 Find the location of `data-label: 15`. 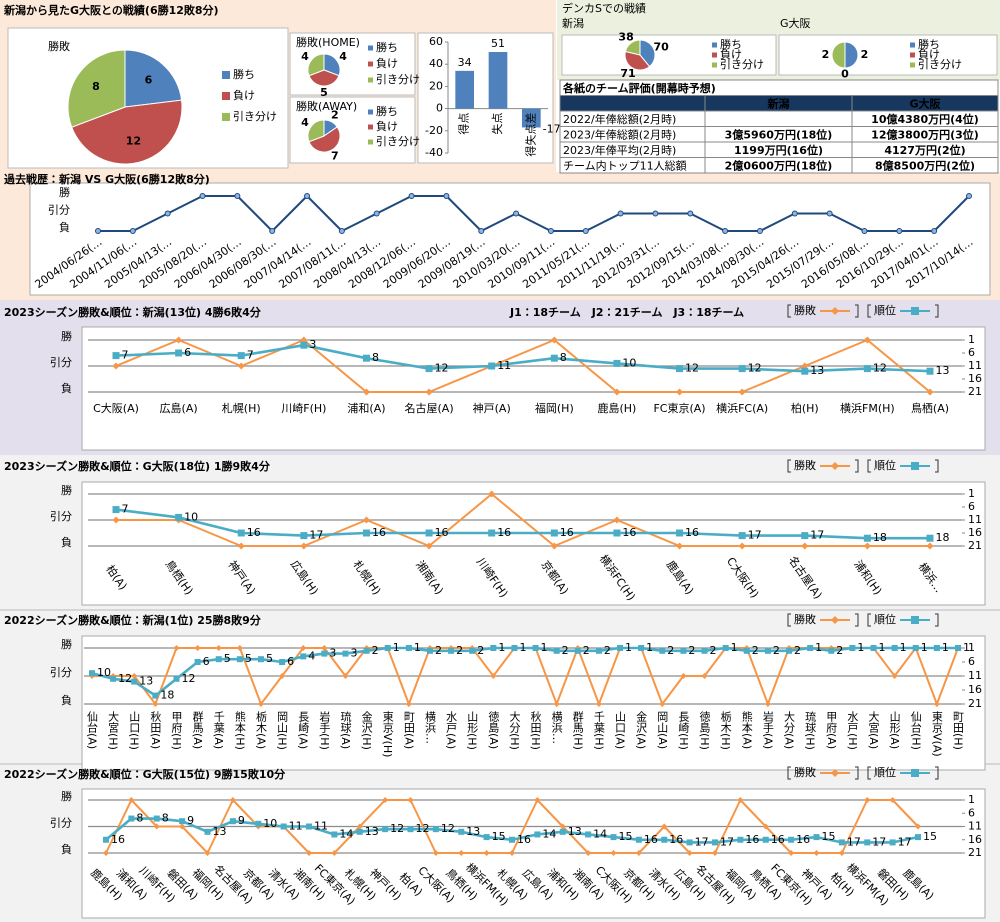

data-label: 15 is located at coordinates (930, 836).